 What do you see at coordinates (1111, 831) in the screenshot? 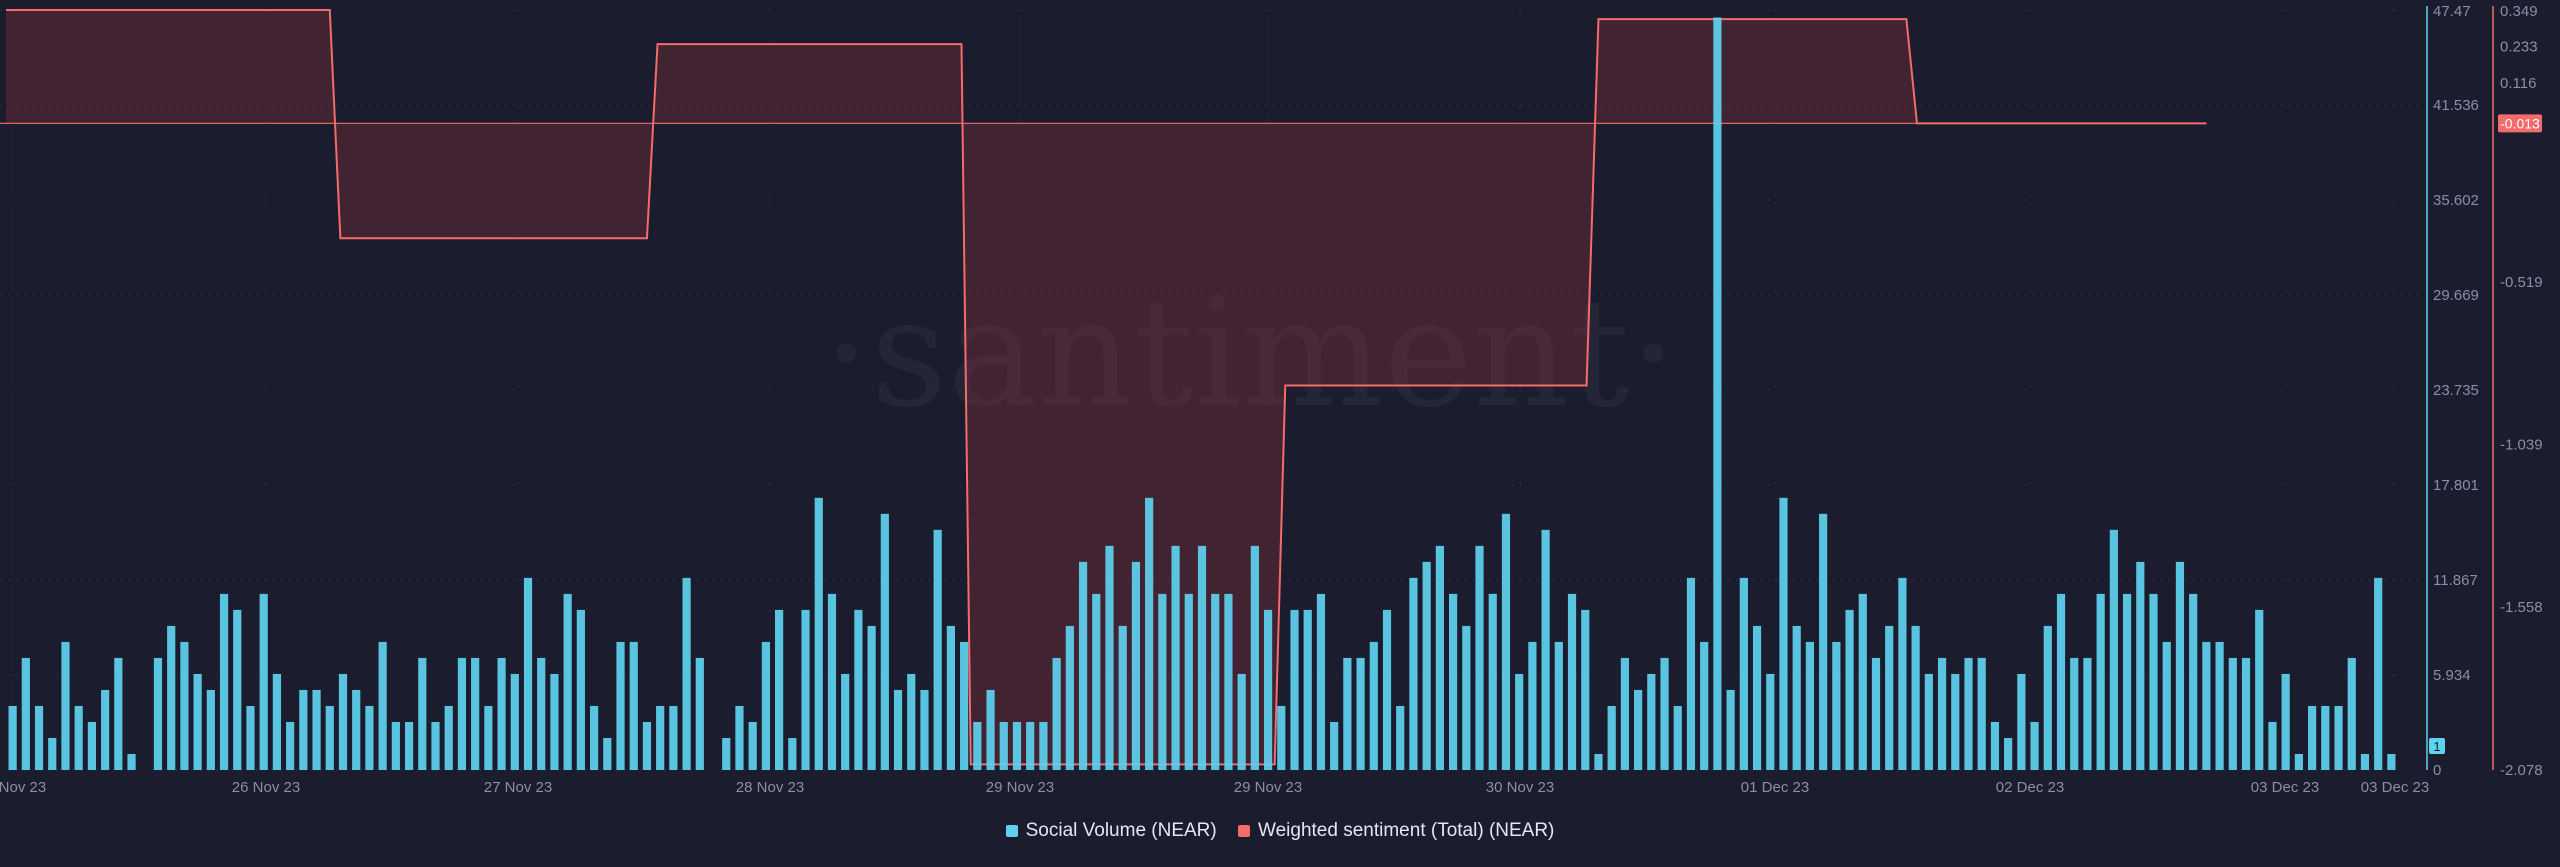
I see `legend-item-social-volume: Social Volume (NEAR)` at bounding box center [1111, 831].